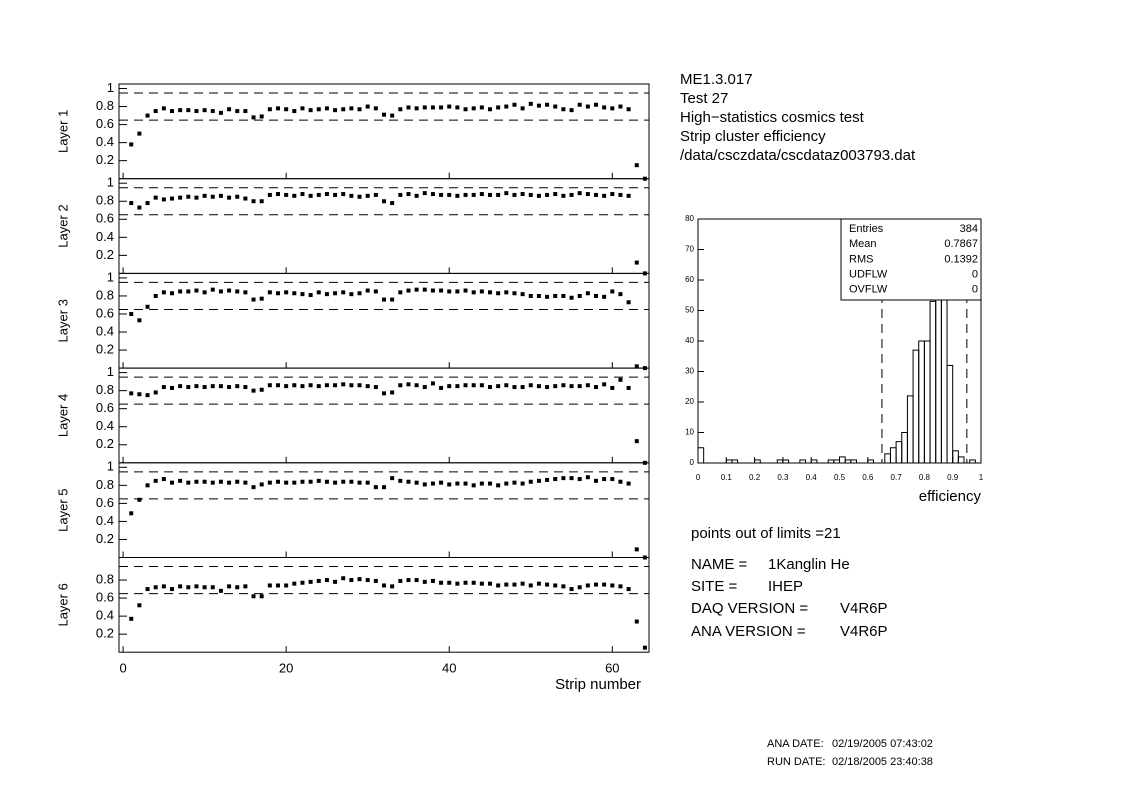 This screenshot has width=1123, height=793. Describe the element at coordinates (384, 605) in the screenshot. I see `panel-frame` at that location.